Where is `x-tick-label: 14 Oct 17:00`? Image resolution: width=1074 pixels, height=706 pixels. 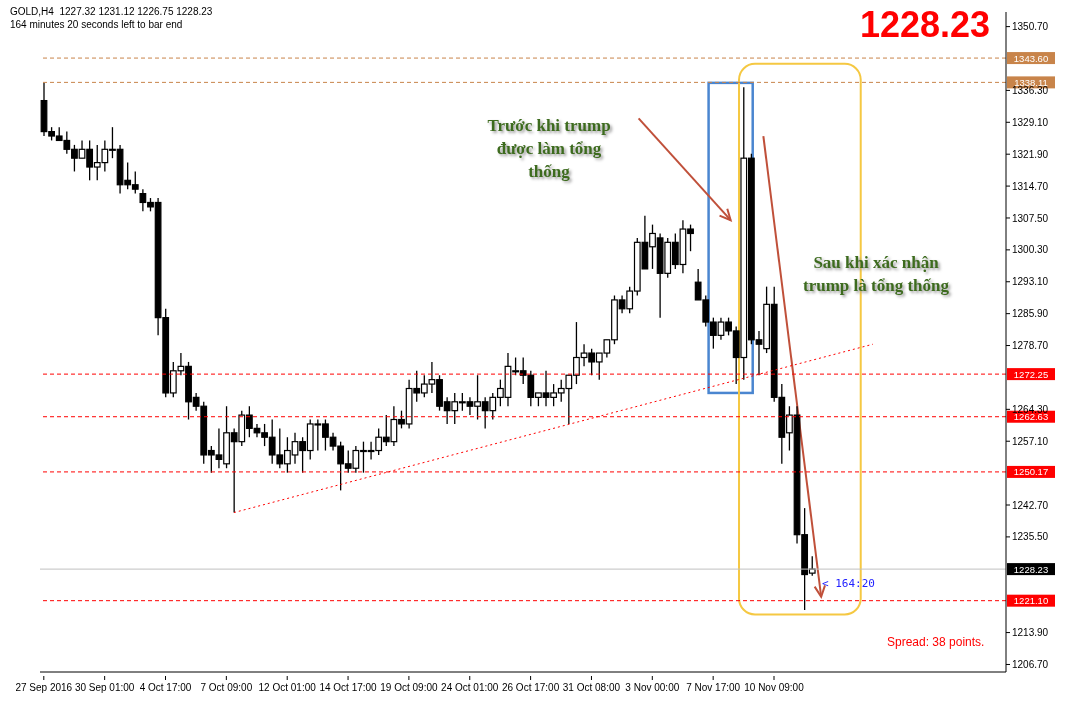
x-tick-label: 14 Oct 17:00 is located at coordinates (348, 687).